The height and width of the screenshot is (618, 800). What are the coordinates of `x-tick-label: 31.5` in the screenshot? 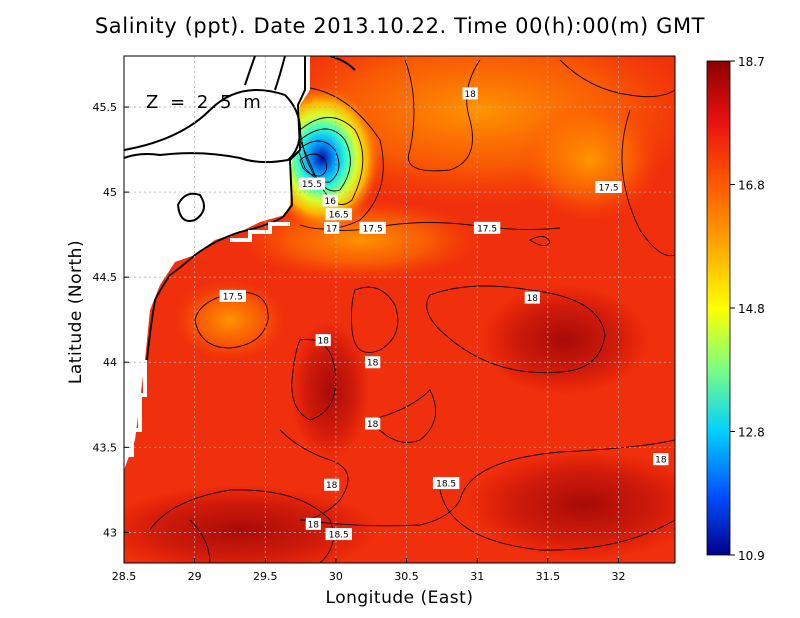 It's located at (548, 576).